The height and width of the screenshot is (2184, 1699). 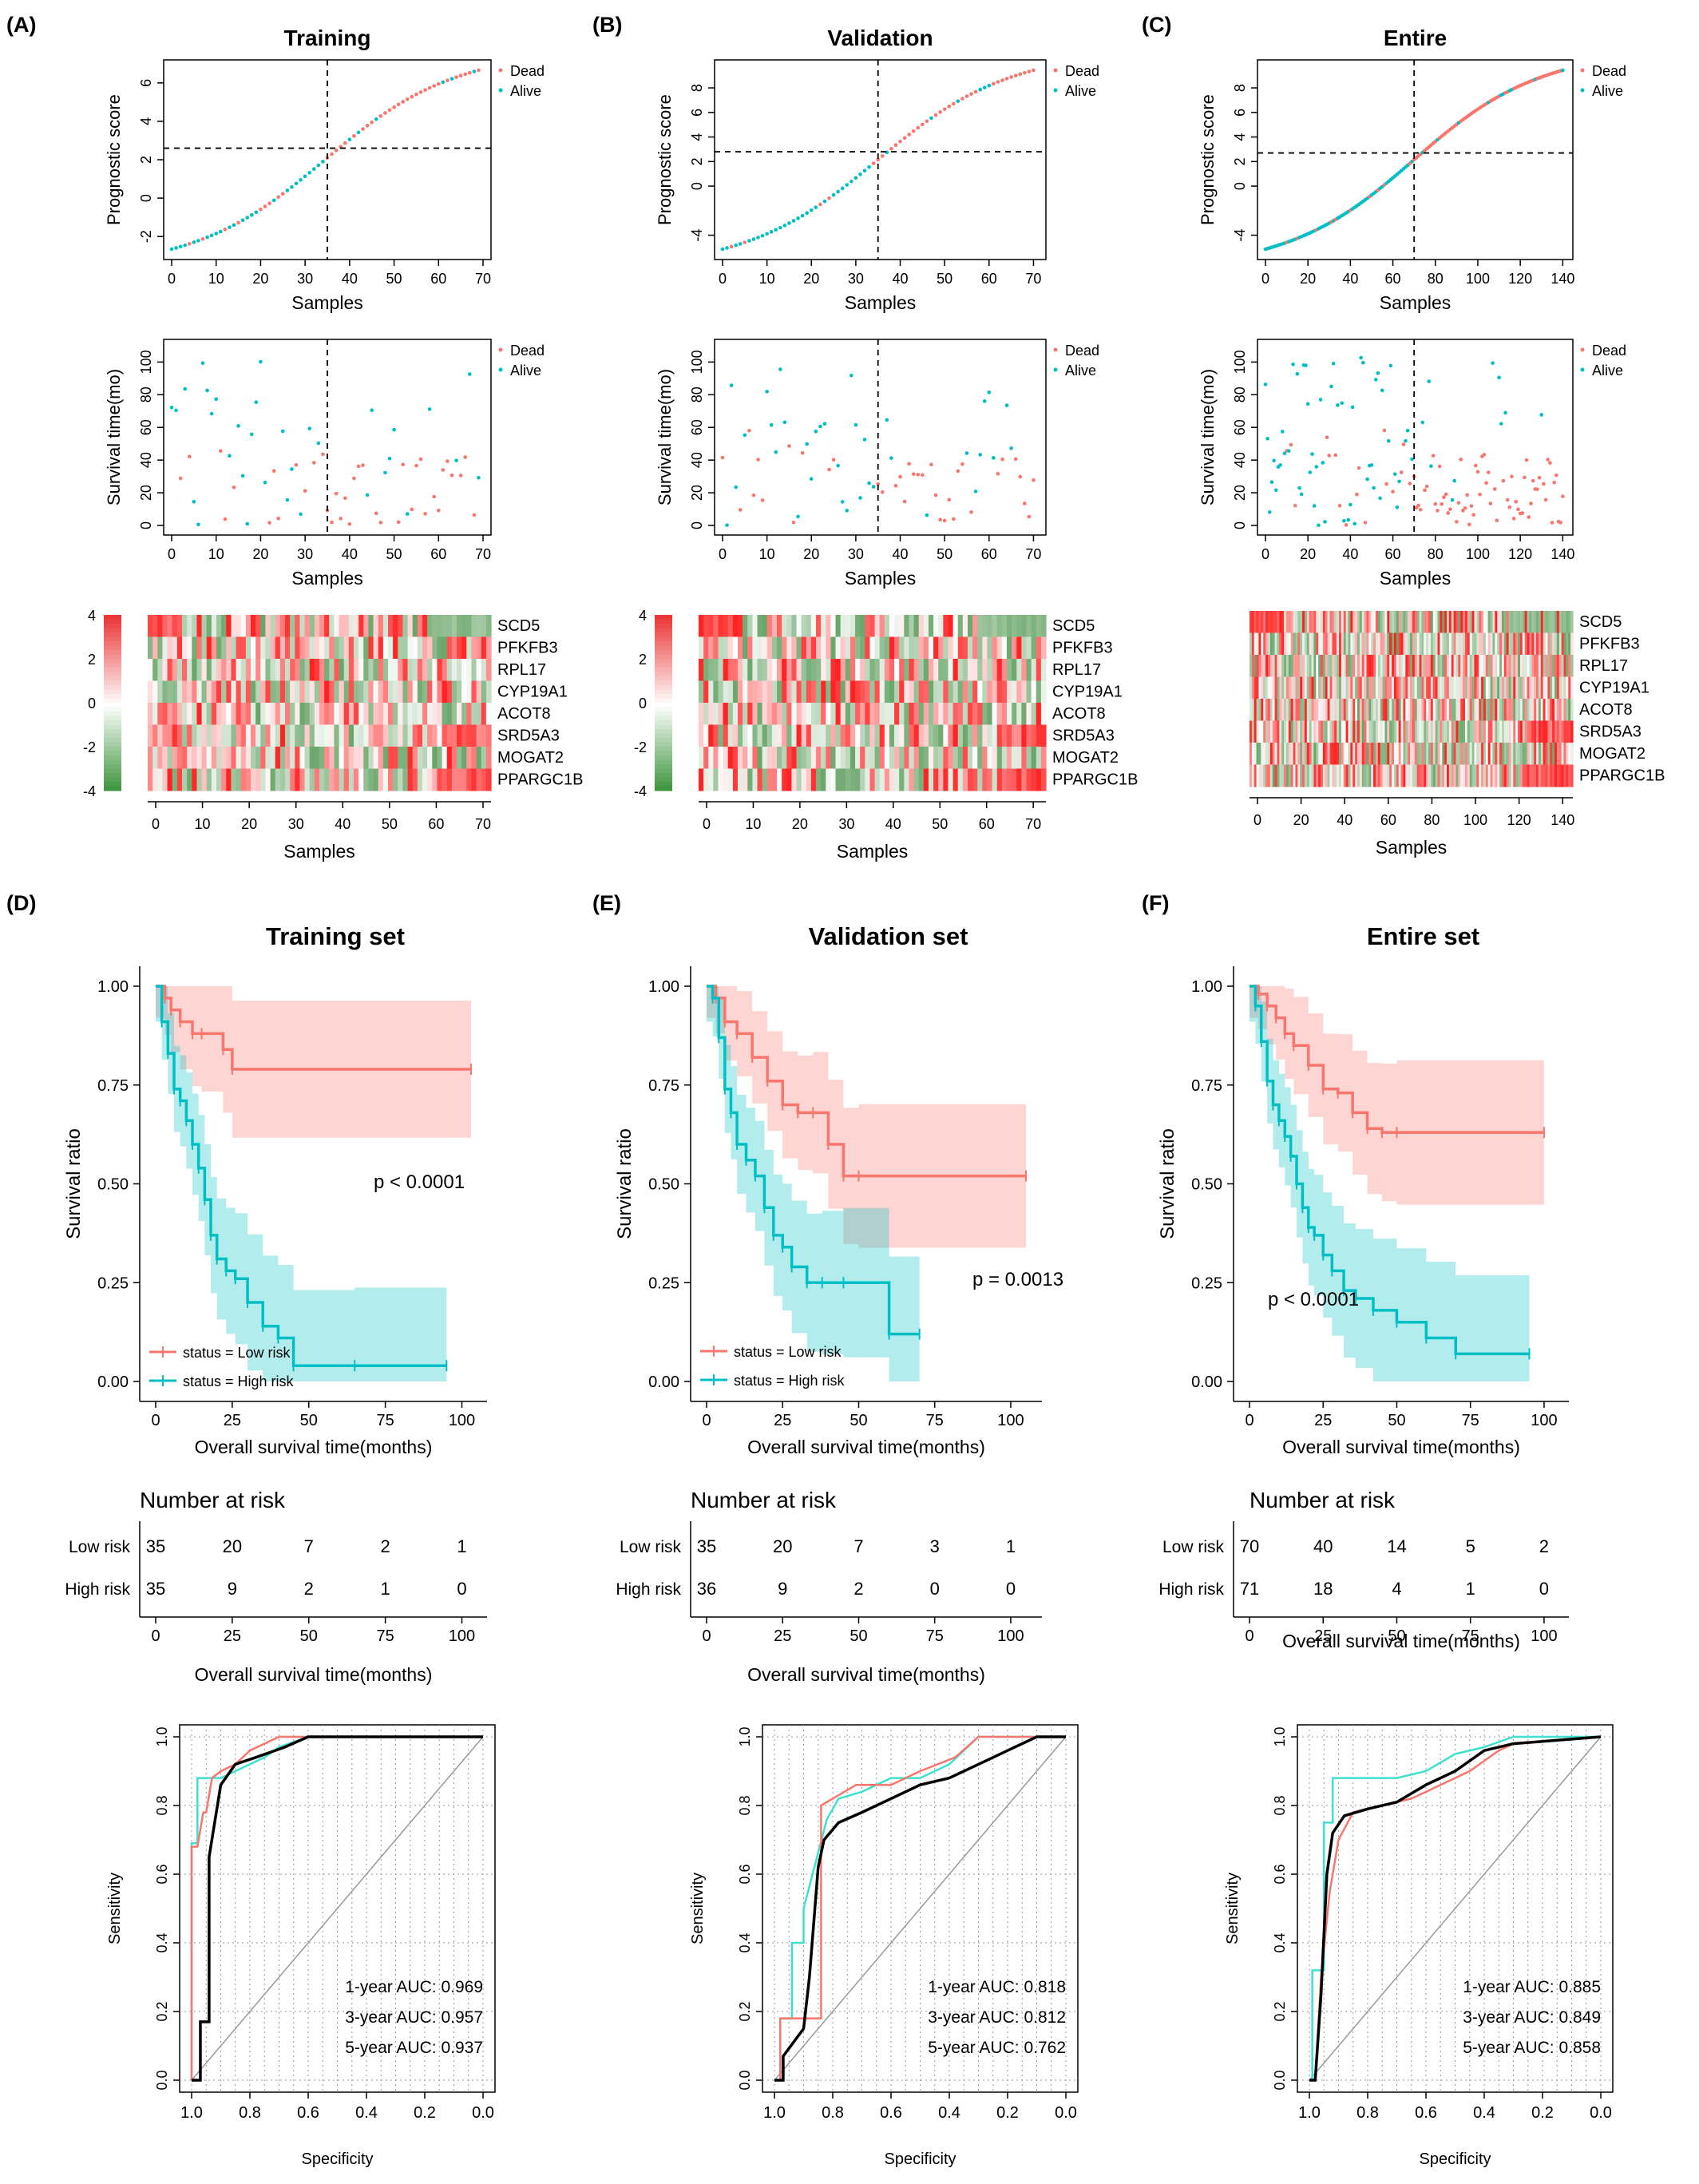 What do you see at coordinates (935, 1546) in the screenshot?
I see `risk-low-count: 3` at bounding box center [935, 1546].